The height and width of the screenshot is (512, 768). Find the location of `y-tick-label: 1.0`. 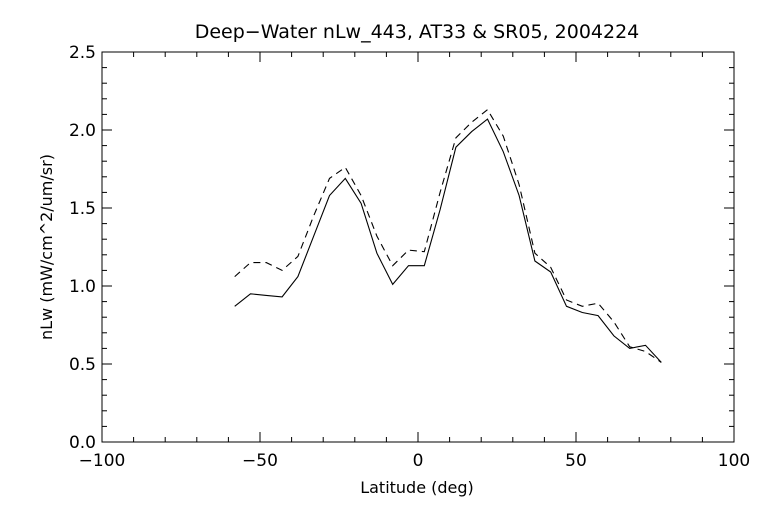

y-tick-label: 1.0 is located at coordinates (82, 287).